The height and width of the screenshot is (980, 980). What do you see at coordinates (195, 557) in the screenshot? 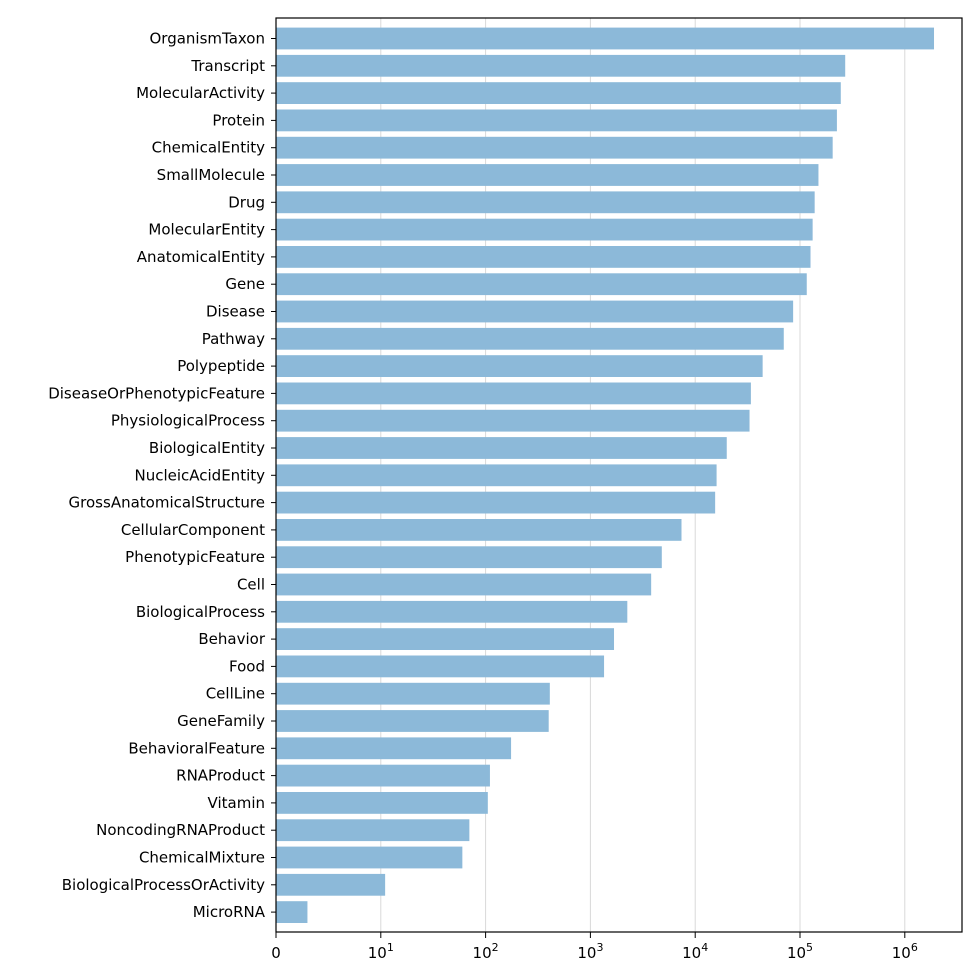
I see `category-label: PhenotypicFeature` at bounding box center [195, 557].